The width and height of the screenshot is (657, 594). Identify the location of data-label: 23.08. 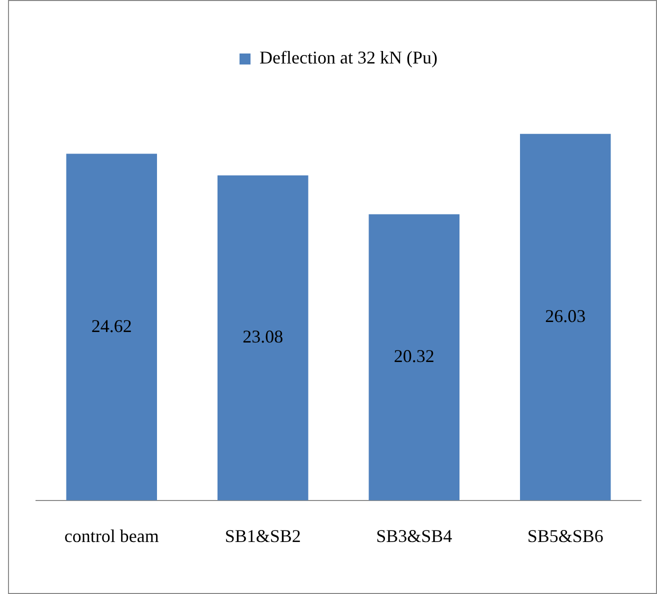
(263, 336).